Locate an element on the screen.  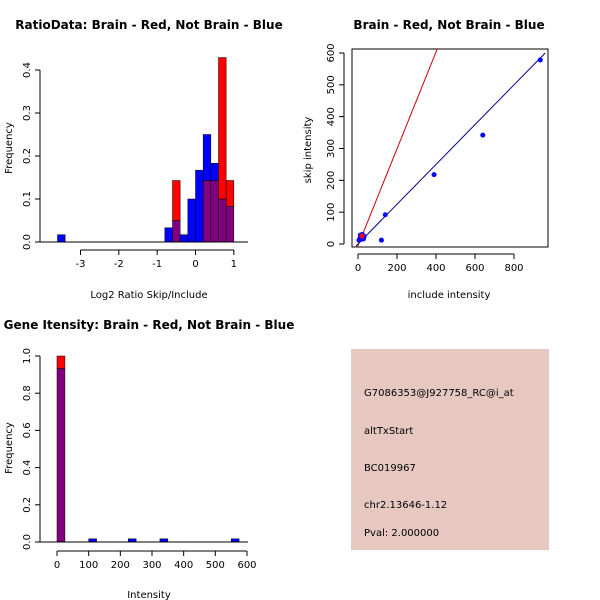
intensity-scatter-y-tick-label: 600 is located at coordinates (331, 52).